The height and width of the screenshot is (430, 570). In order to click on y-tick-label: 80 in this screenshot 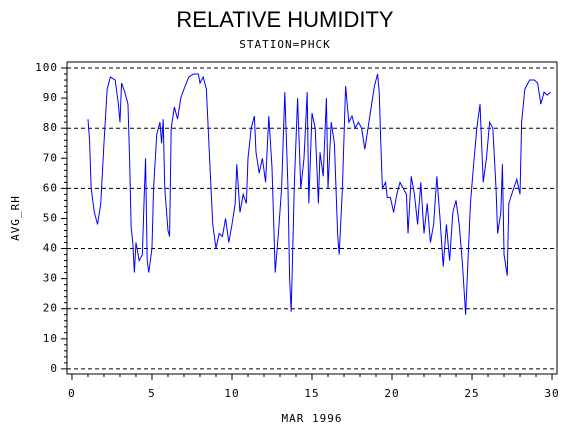, I will do `click(50, 127)`.